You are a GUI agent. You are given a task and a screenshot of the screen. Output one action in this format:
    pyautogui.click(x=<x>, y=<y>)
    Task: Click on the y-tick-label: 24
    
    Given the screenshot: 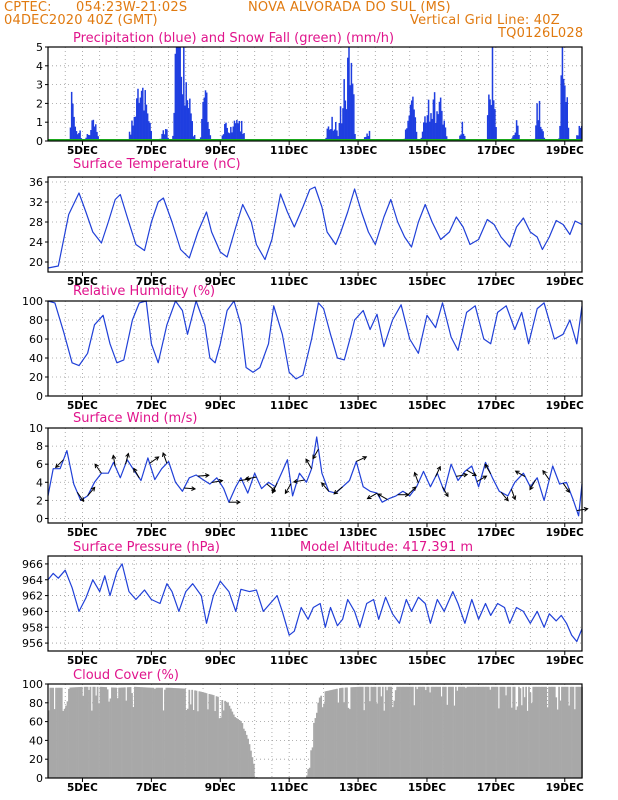 What is the action you would take?
    pyautogui.click(x=36, y=242)
    